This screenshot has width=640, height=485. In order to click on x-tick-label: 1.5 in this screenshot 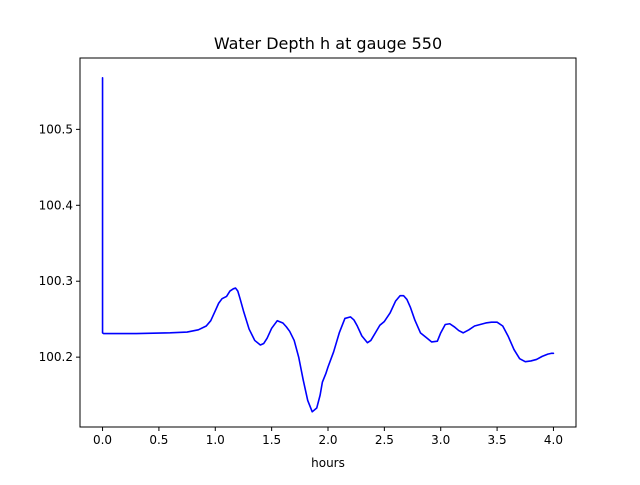, I will do `click(271, 440)`.